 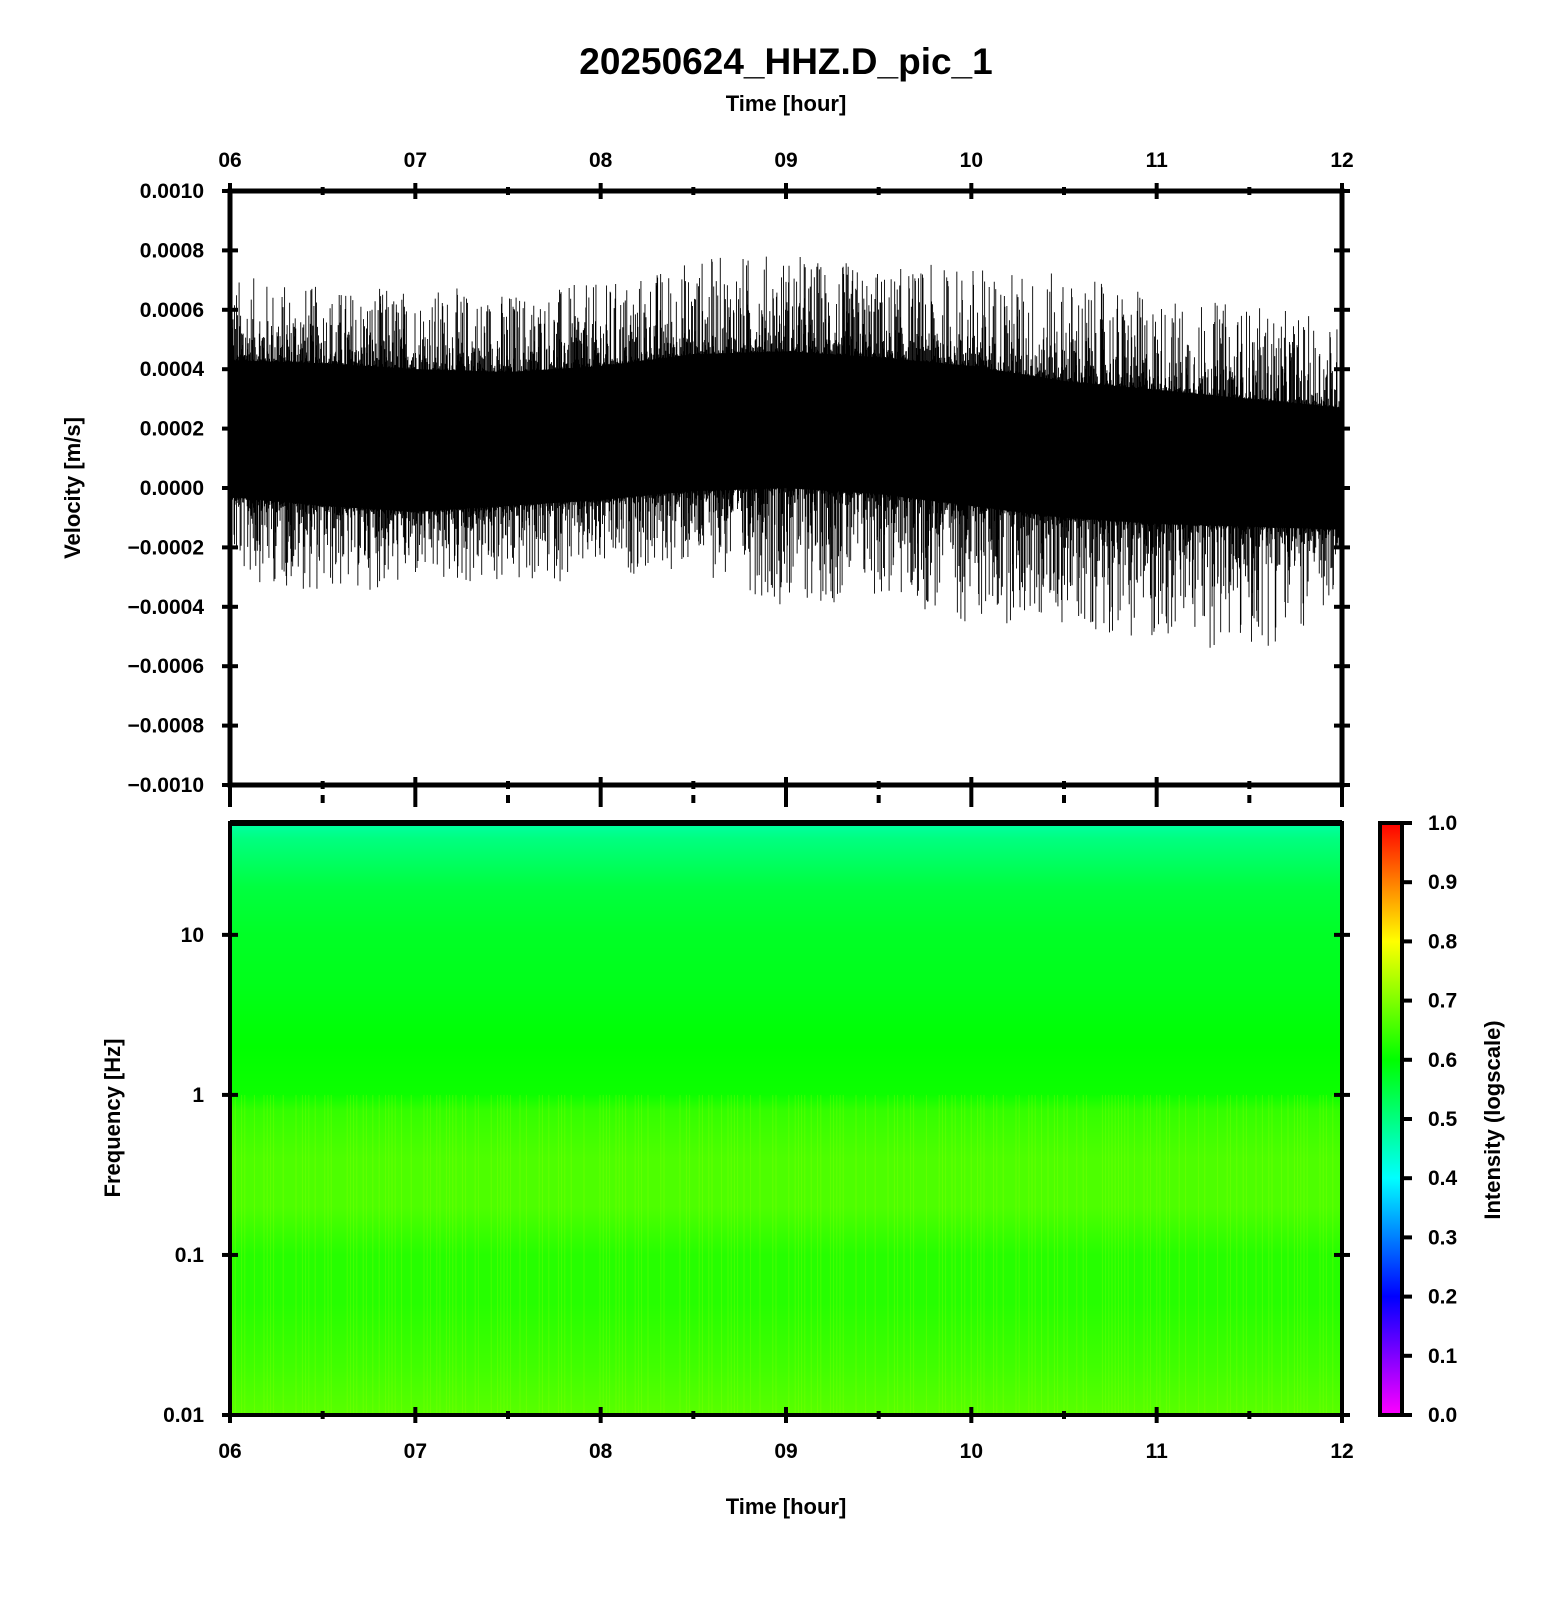 I want to click on colorbar-tick-label: 0.2, so click(x=1442, y=1297).